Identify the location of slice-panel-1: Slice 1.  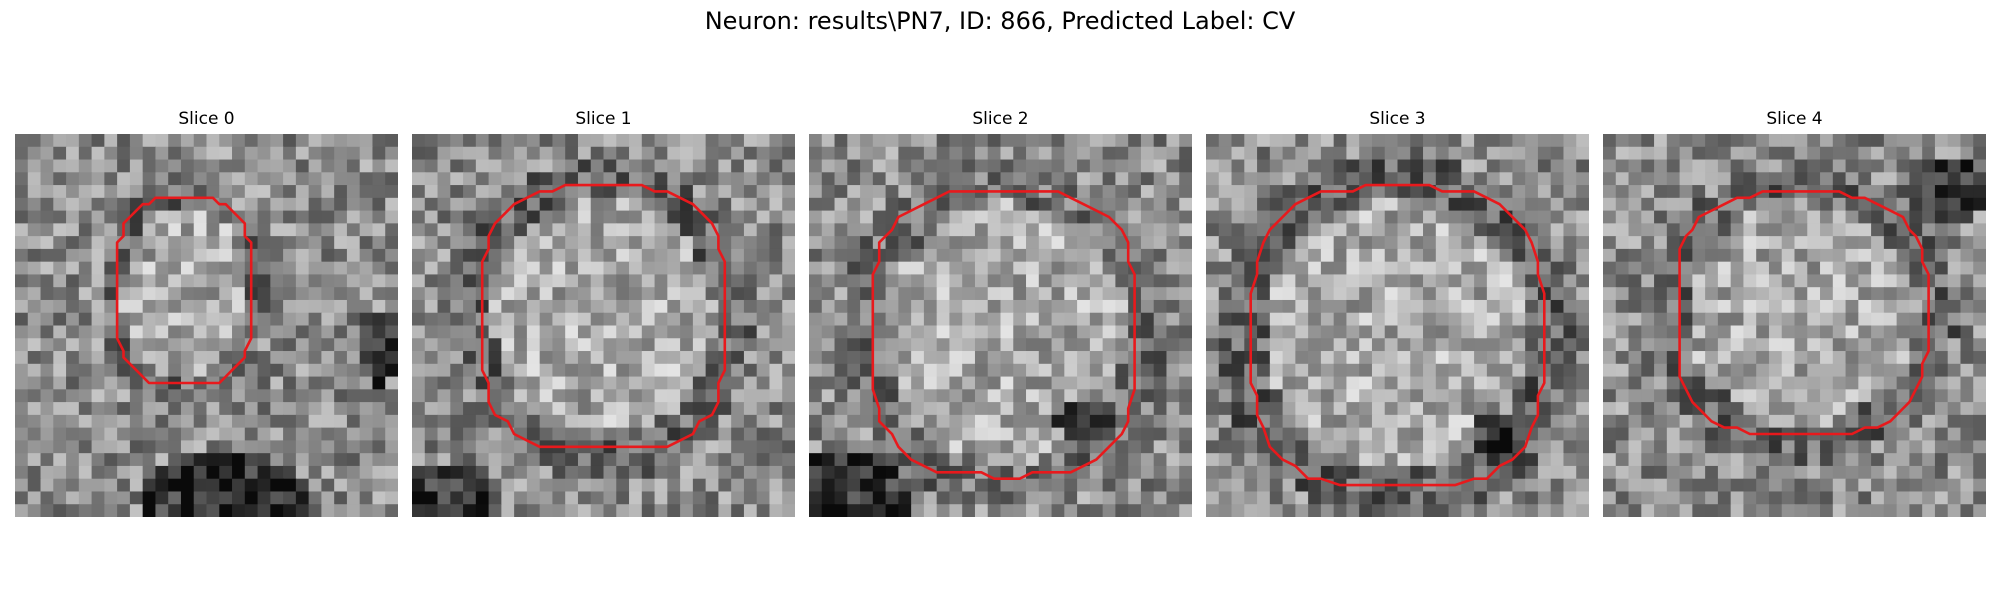
(603, 312).